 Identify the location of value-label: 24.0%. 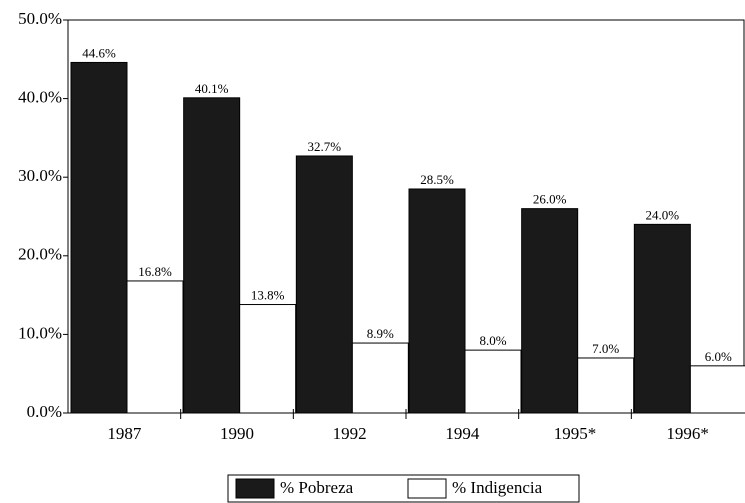
(663, 214).